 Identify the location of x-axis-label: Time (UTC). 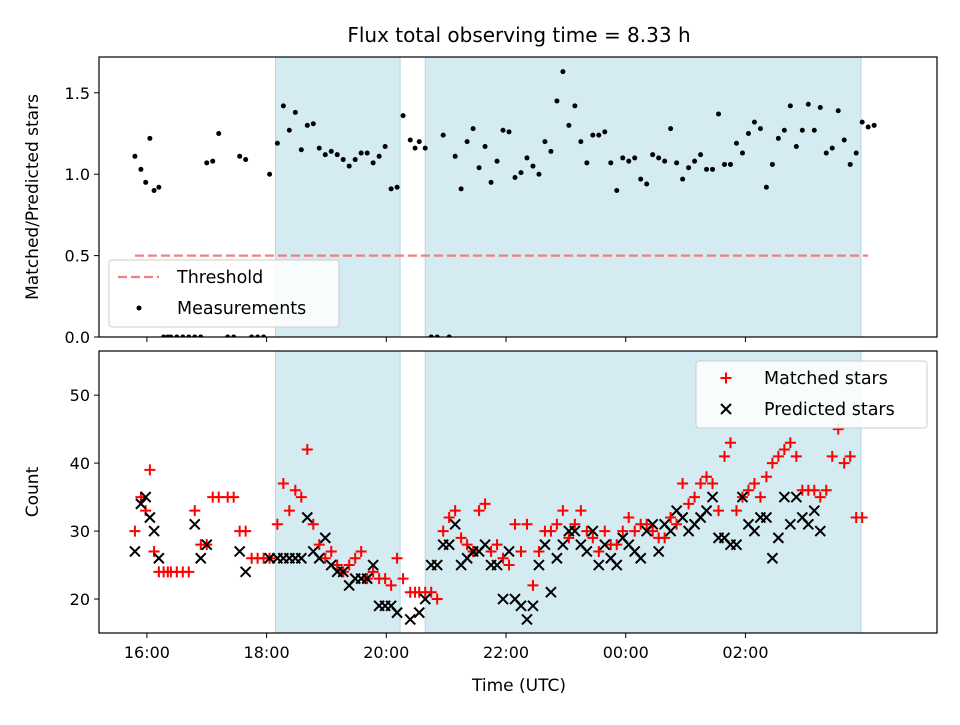
(518, 686).